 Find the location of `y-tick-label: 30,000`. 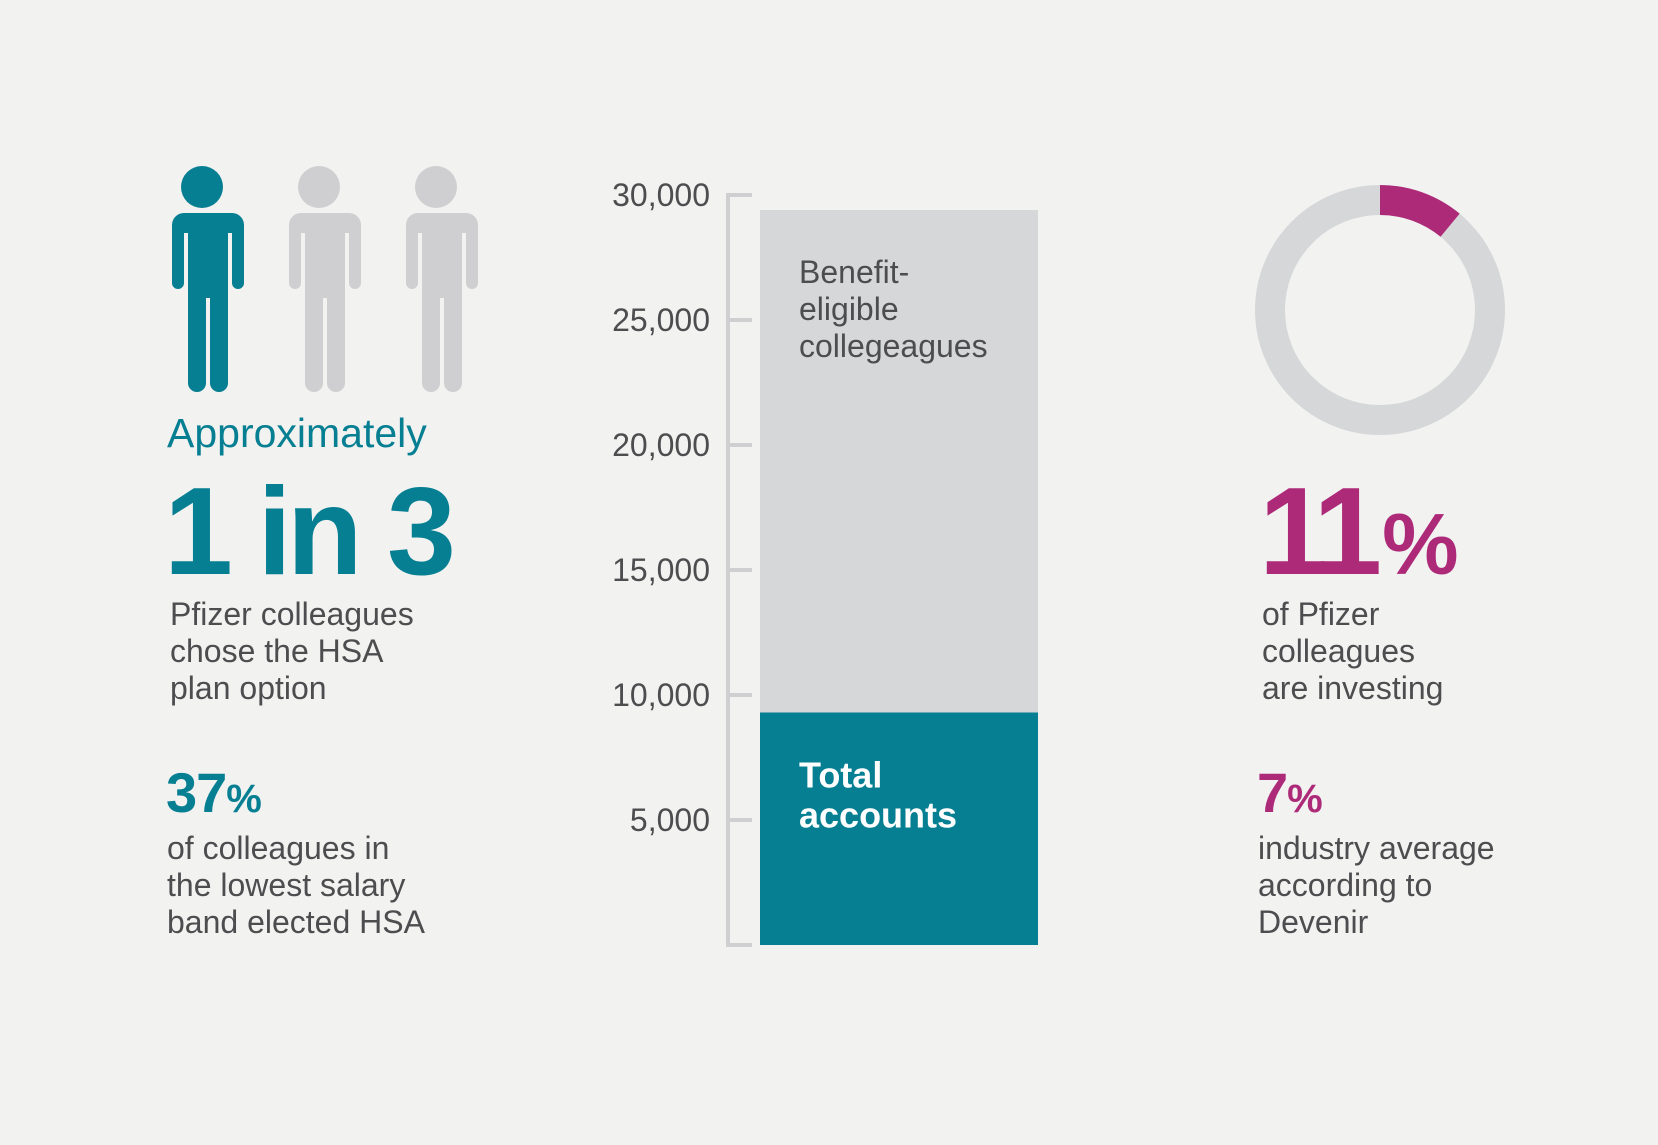

y-tick-label: 30,000 is located at coordinates (661, 195).